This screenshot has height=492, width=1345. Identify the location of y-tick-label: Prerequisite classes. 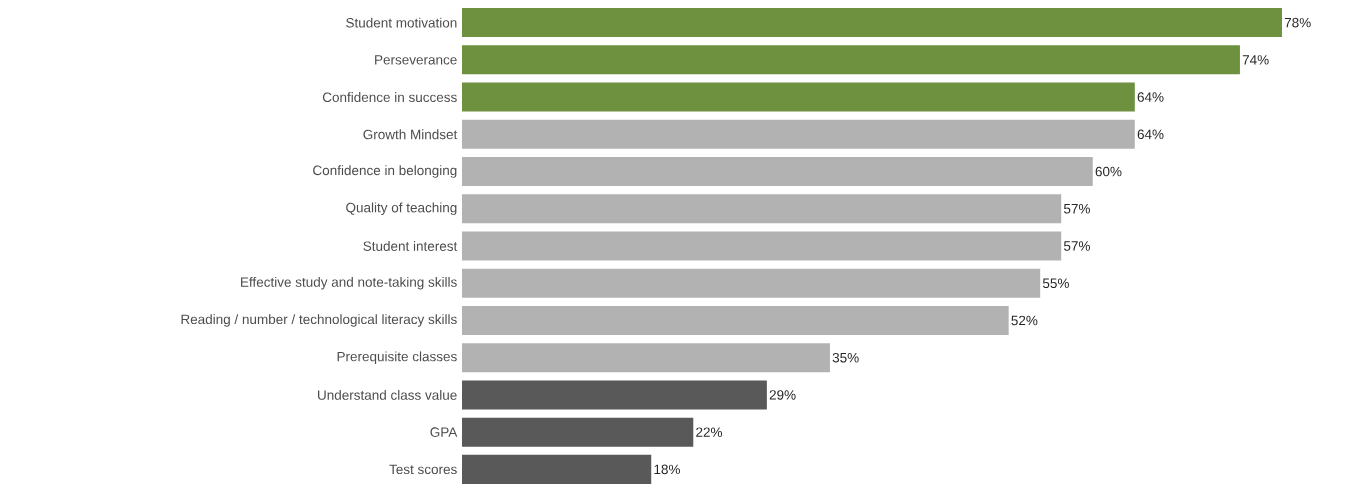
(397, 357).